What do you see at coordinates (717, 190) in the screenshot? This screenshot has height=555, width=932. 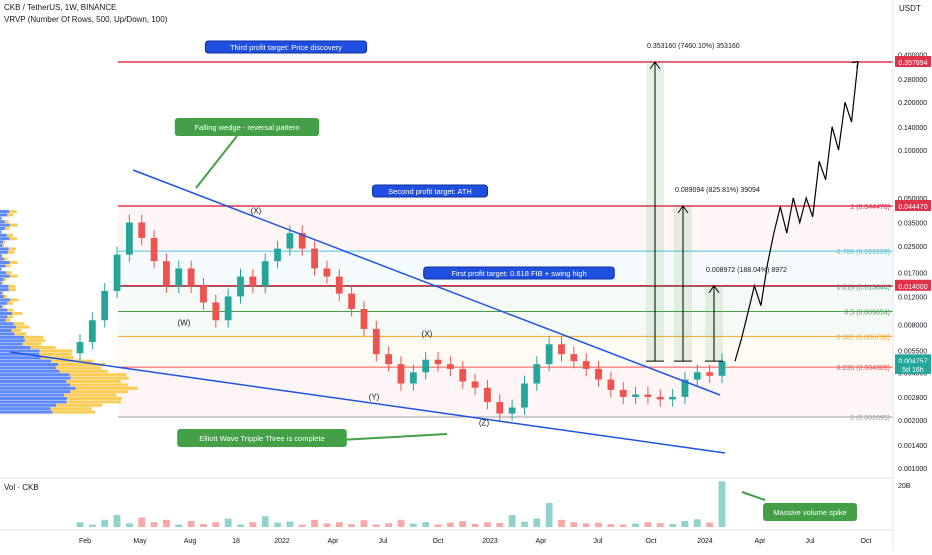 I see `measure-label: 0.089094 (825.81%) 39094` at bounding box center [717, 190].